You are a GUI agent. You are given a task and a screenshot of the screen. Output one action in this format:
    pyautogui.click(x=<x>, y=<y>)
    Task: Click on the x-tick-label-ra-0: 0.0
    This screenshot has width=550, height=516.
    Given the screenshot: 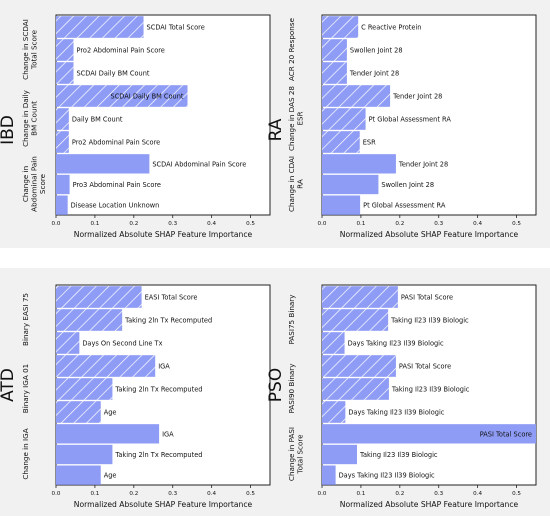 What is the action you would take?
    pyautogui.click(x=322, y=224)
    